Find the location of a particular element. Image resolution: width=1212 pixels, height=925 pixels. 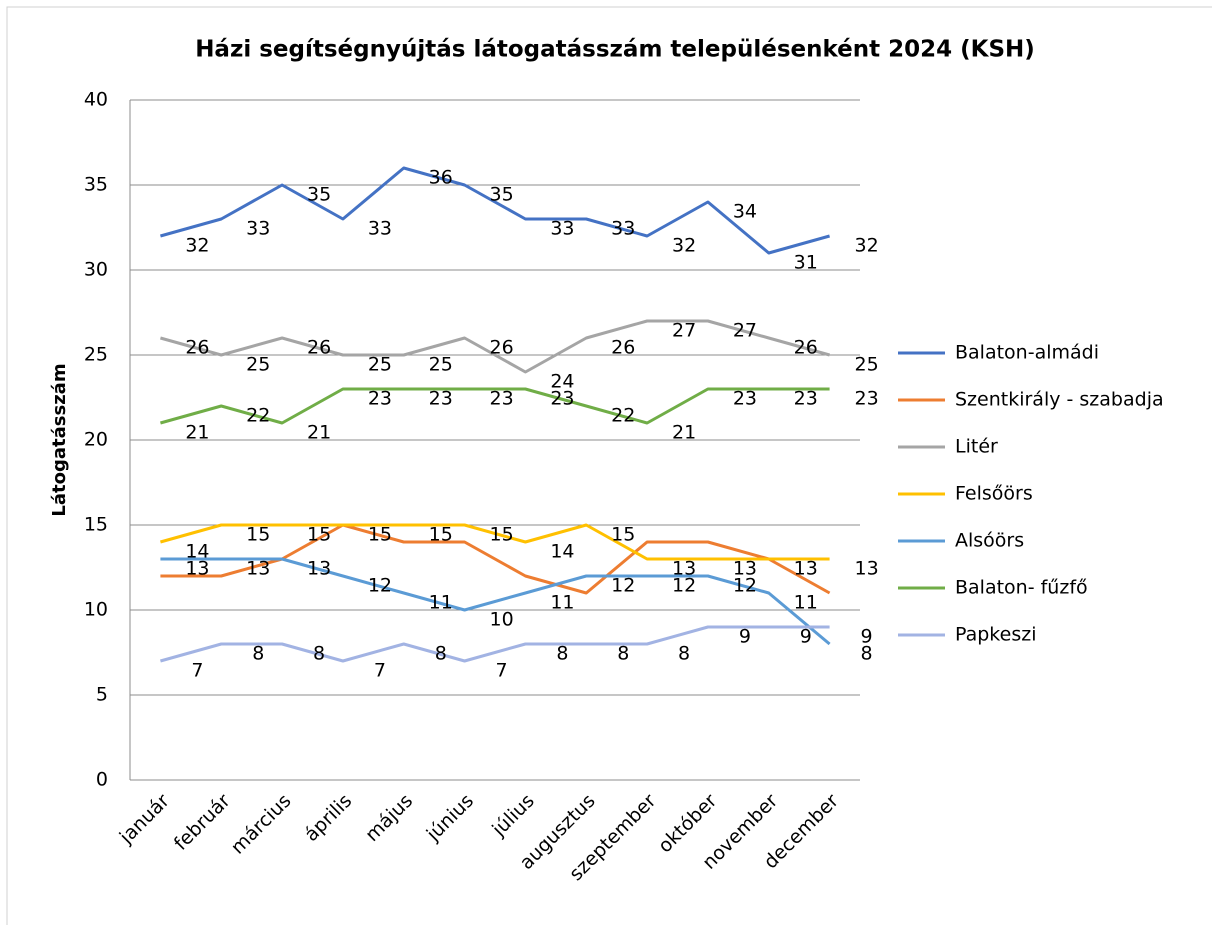

x-tick-label: július is located at coordinates (512, 815).